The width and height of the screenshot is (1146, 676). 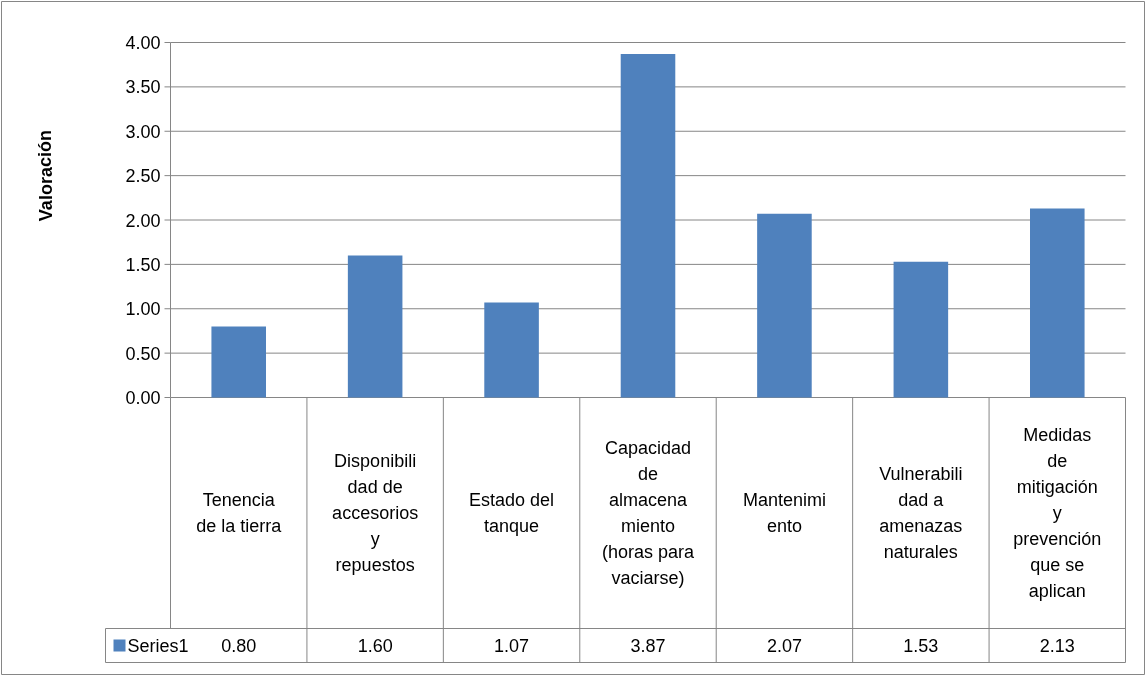 I want to click on data-label: 1.60, so click(x=375, y=646).